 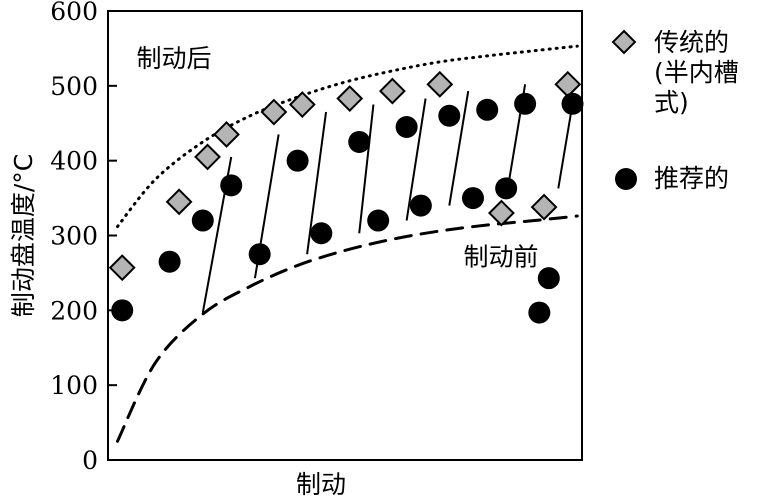 I want to click on legend-item-recommended: 推荐的, so click(x=669, y=179).